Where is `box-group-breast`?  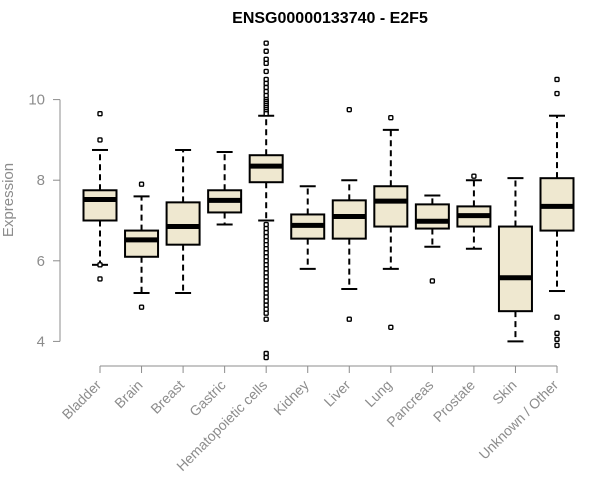
box-group-breast is located at coordinates (183, 221).